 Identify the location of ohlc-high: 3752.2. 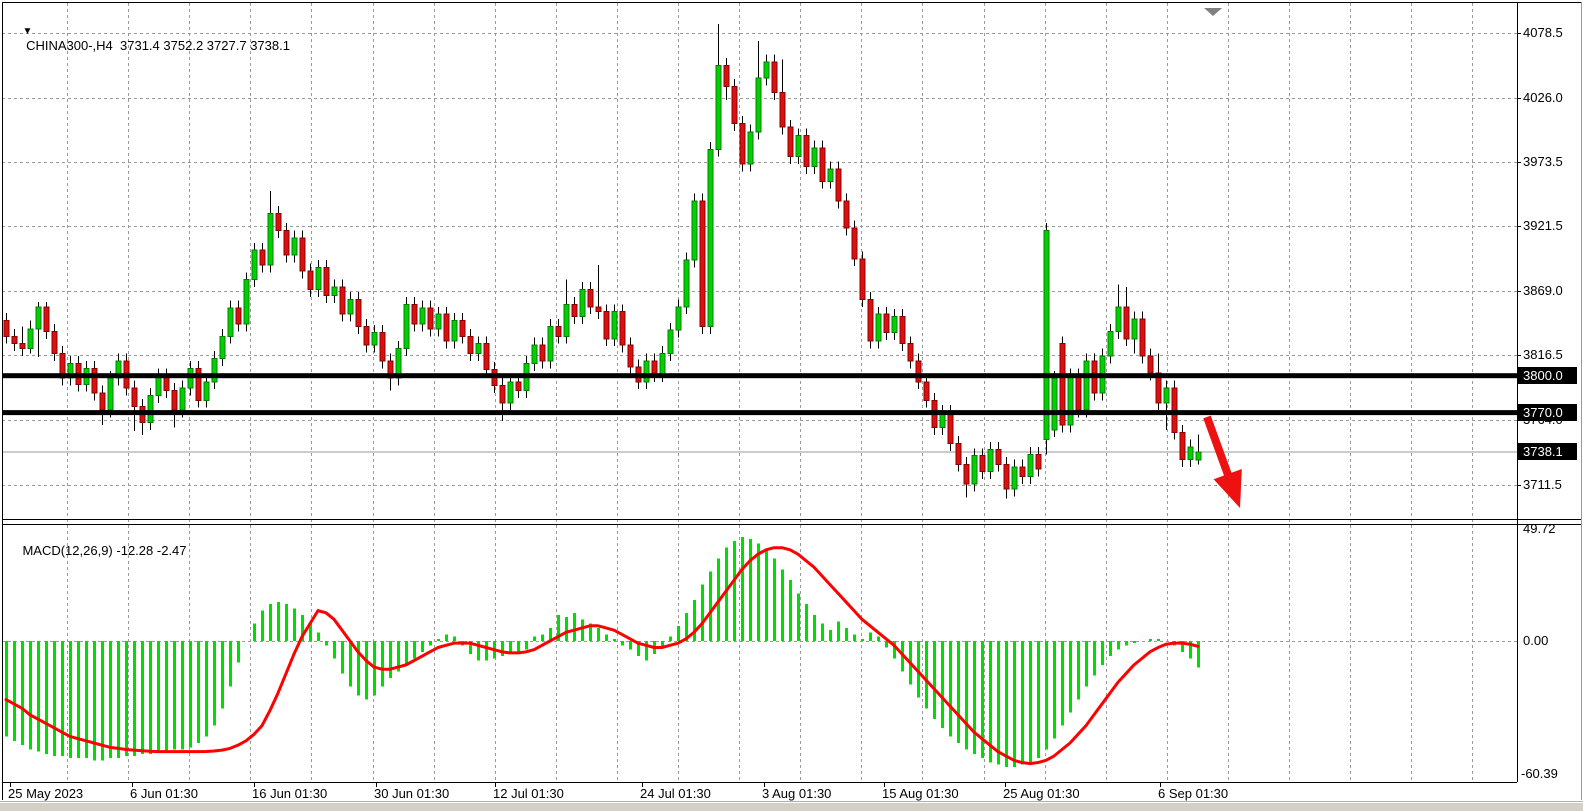
(183, 45).